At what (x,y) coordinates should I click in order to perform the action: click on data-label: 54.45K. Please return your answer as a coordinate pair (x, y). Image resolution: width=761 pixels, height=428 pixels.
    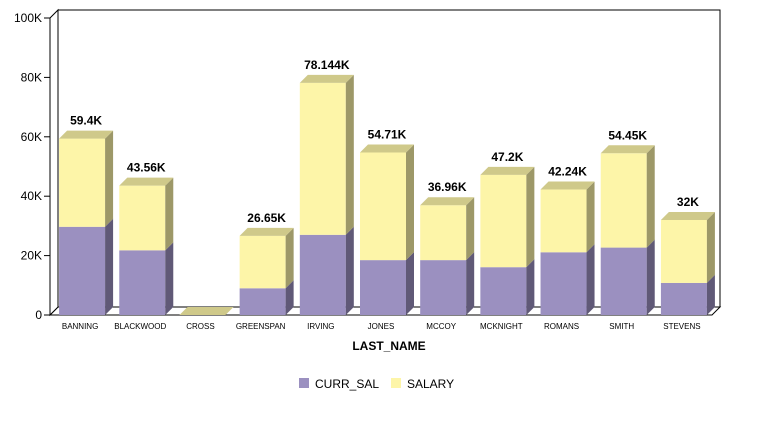
    Looking at the image, I should click on (627, 135).